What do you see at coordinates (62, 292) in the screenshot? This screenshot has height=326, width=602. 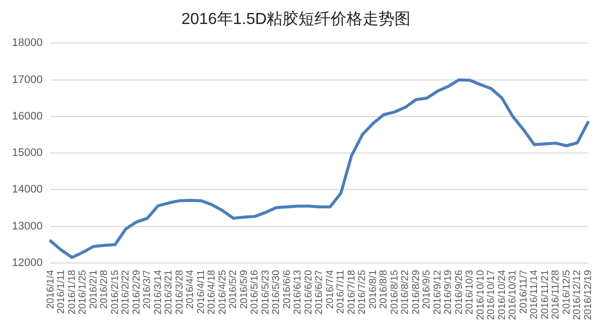 I see `x-tick-label: 2016/1/11` at bounding box center [62, 292].